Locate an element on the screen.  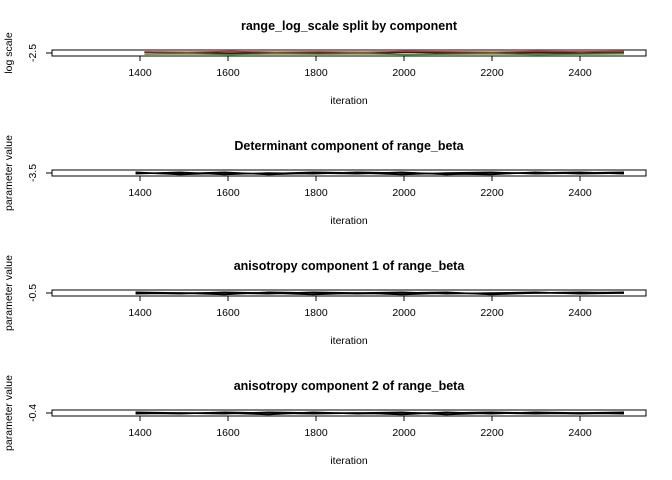
panel-4-x-tick-label: 2400 is located at coordinates (580, 433).